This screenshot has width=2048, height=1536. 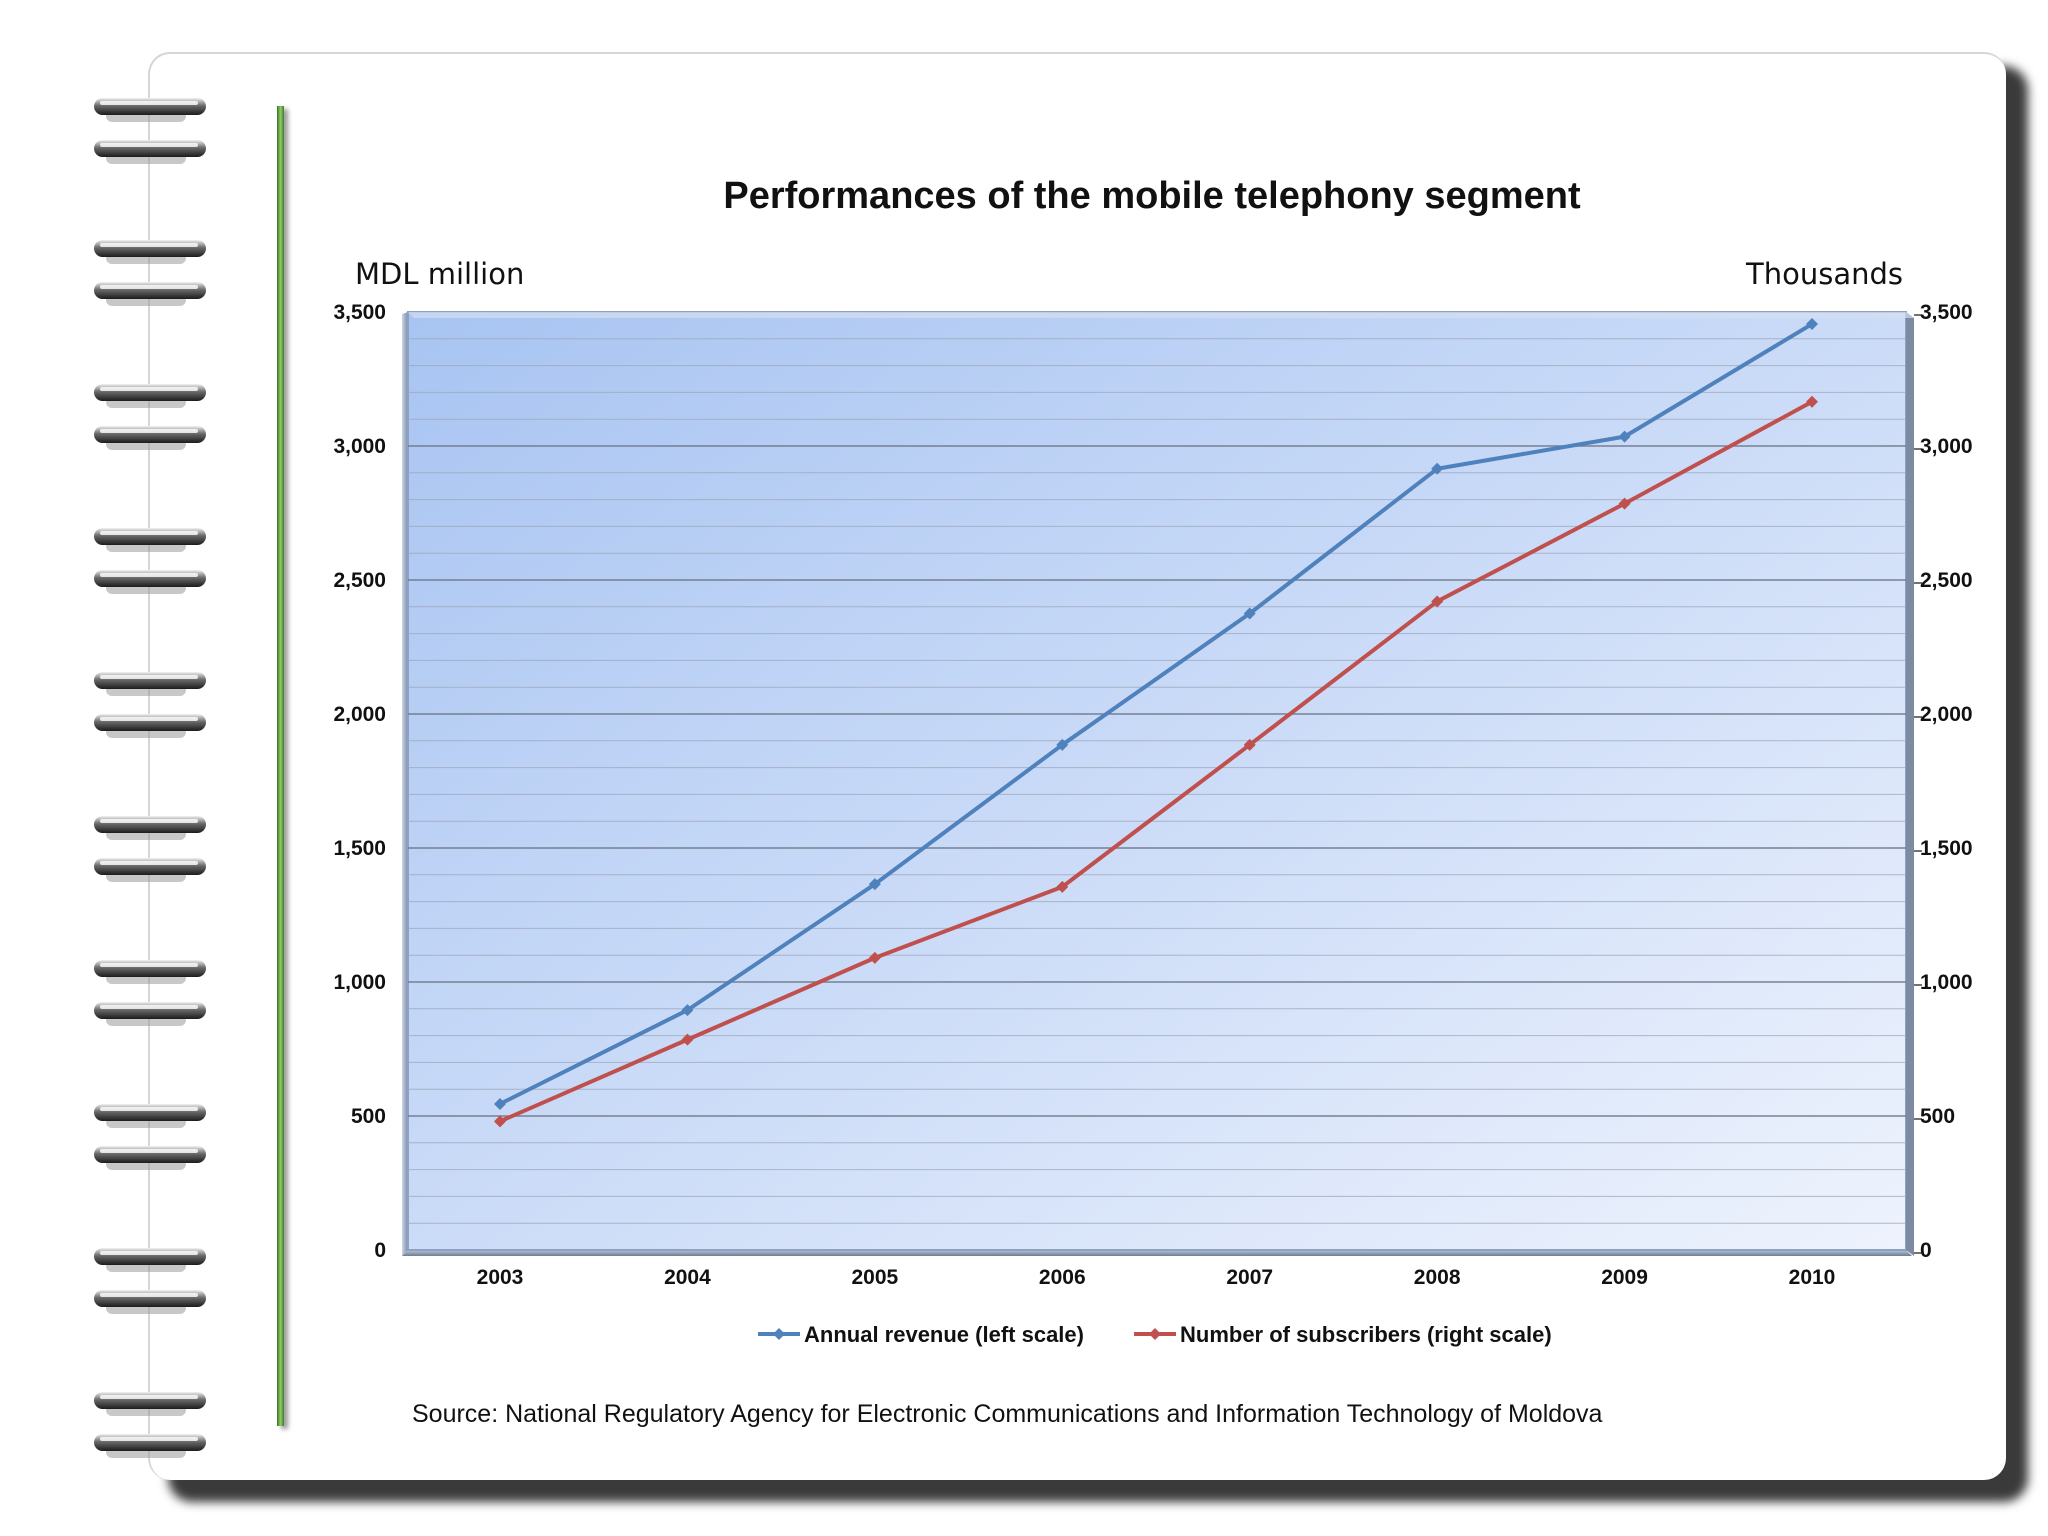 What do you see at coordinates (1946, 982) in the screenshot?
I see `right-axis-tick-label: 1,000` at bounding box center [1946, 982].